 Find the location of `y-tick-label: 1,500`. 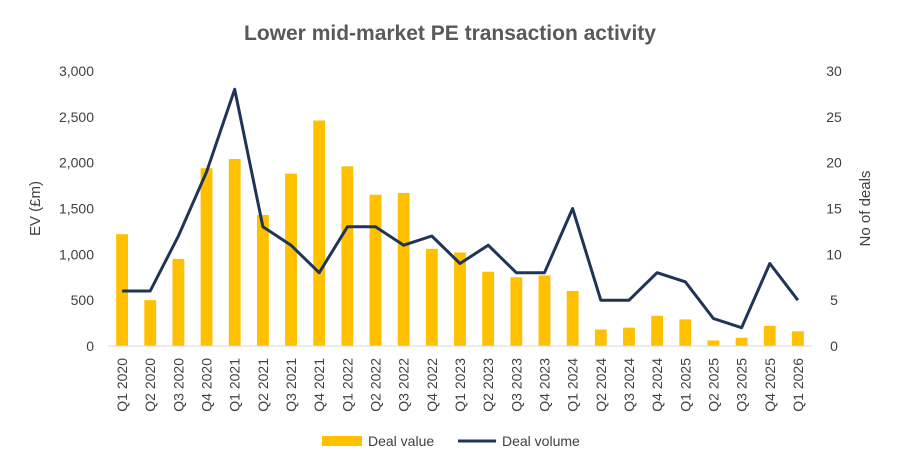

y-tick-label: 1,500 is located at coordinates (76, 209).